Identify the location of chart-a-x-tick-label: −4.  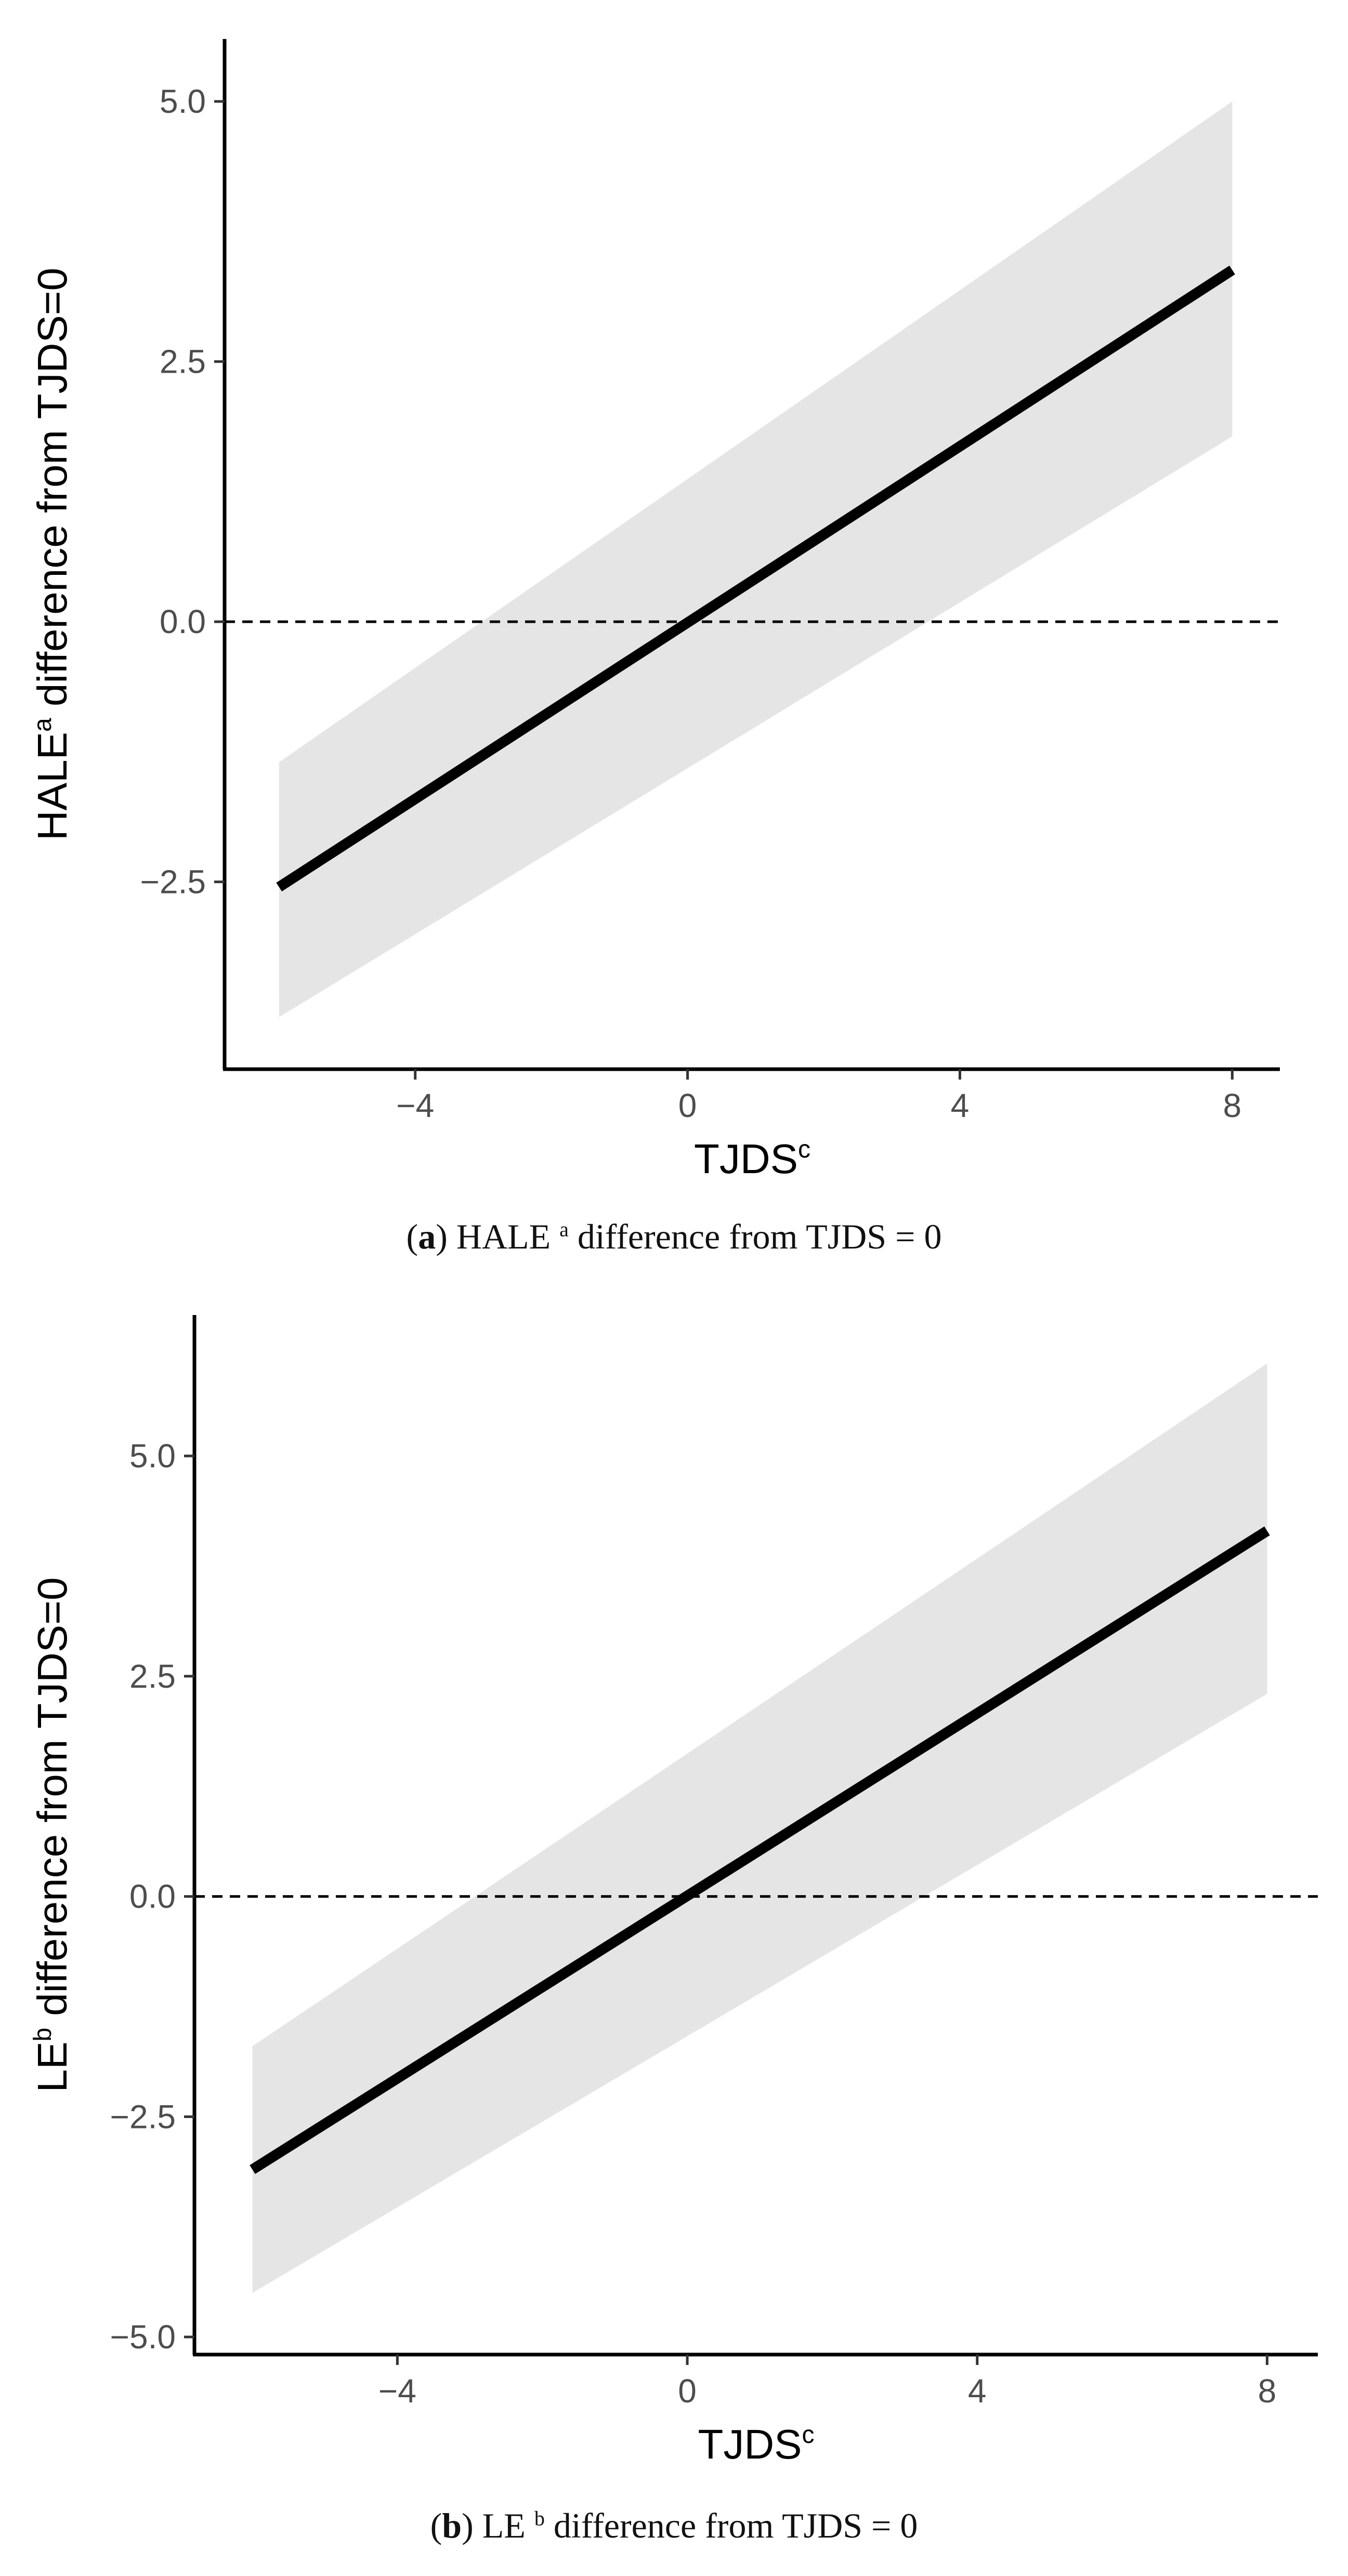
(415, 1105).